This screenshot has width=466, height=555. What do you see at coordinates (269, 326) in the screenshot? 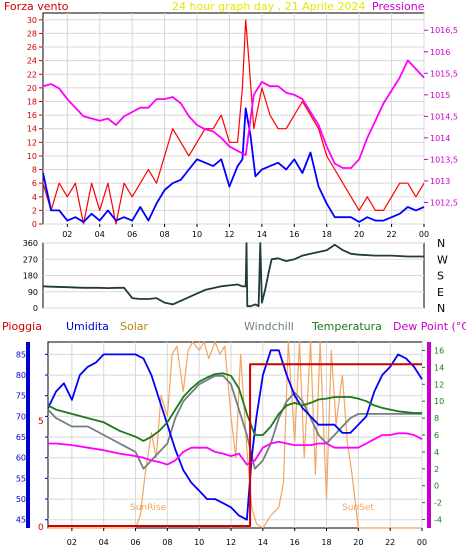
I see `legend-windchill: Windchill` at bounding box center [269, 326].